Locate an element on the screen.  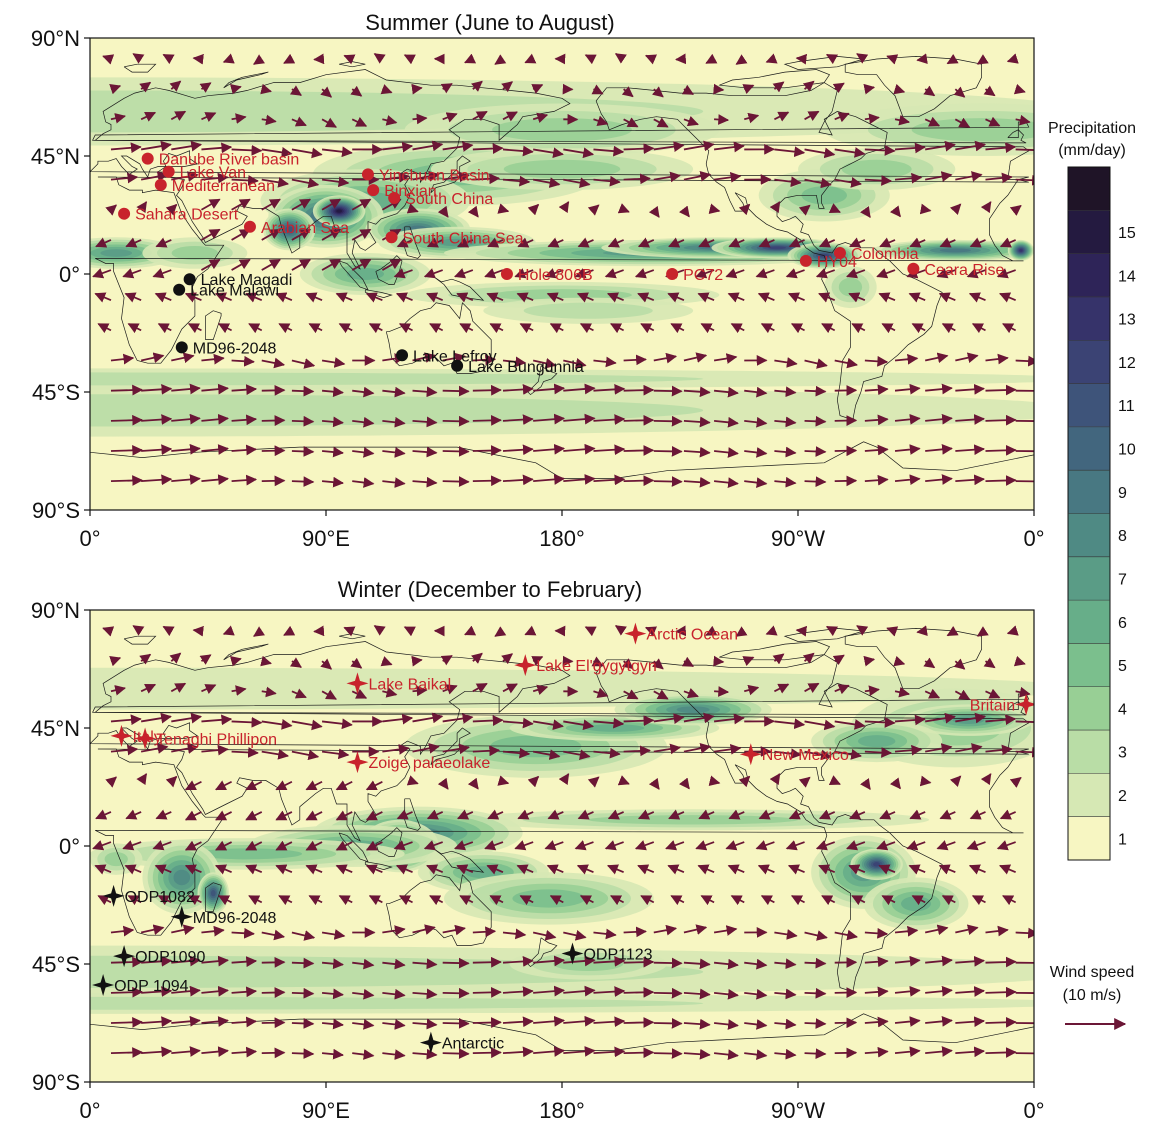
site-label: HY04 is located at coordinates (837, 262).